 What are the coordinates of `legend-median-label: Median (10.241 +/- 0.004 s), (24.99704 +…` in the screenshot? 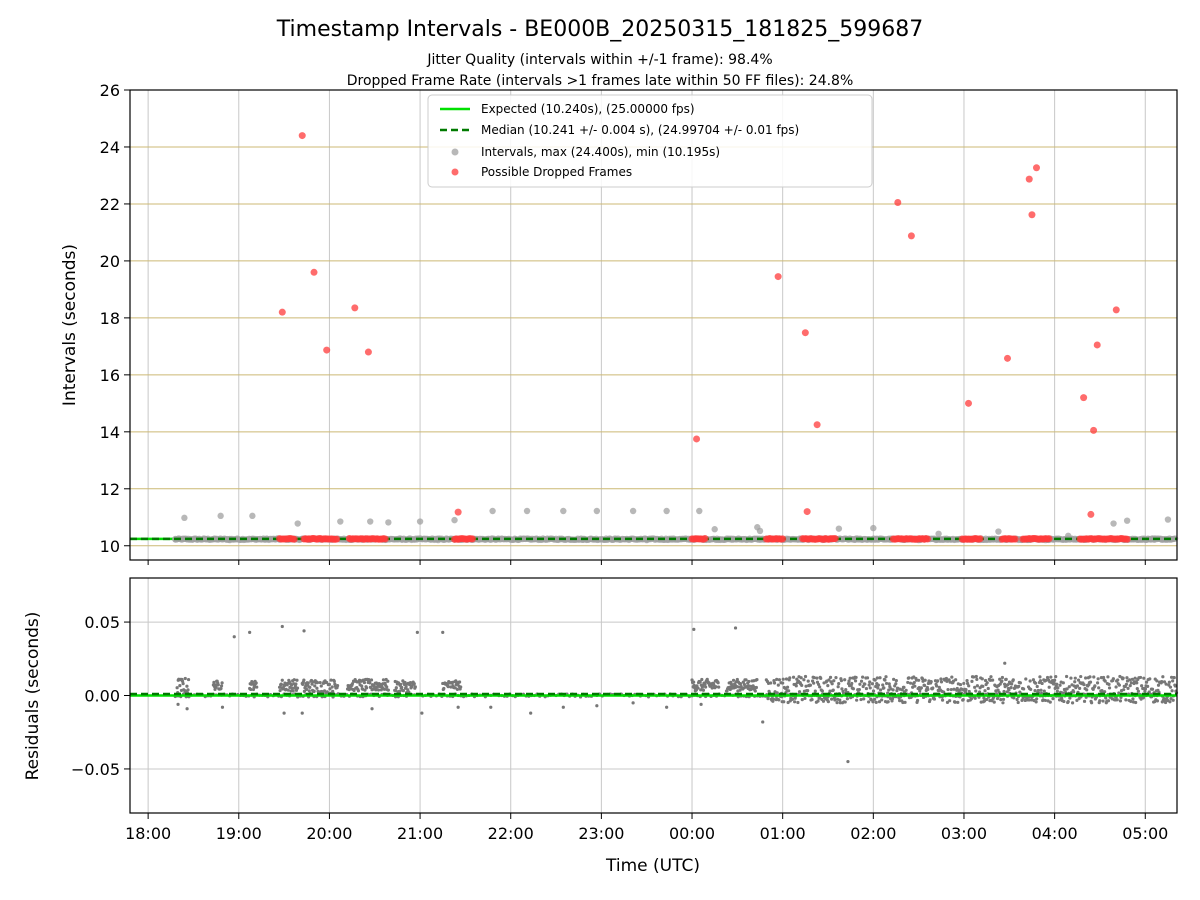 It's located at (640, 130).